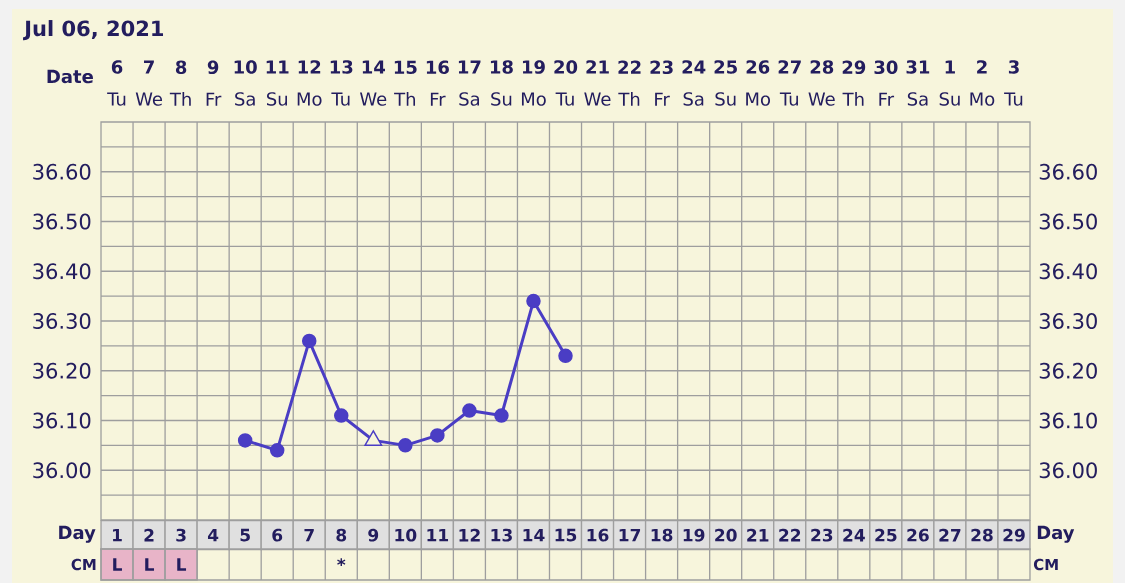 This screenshot has height=583, width=1125. Describe the element at coordinates (854, 83) in the screenshot. I see `x2-tick-label: 29 Th` at that location.